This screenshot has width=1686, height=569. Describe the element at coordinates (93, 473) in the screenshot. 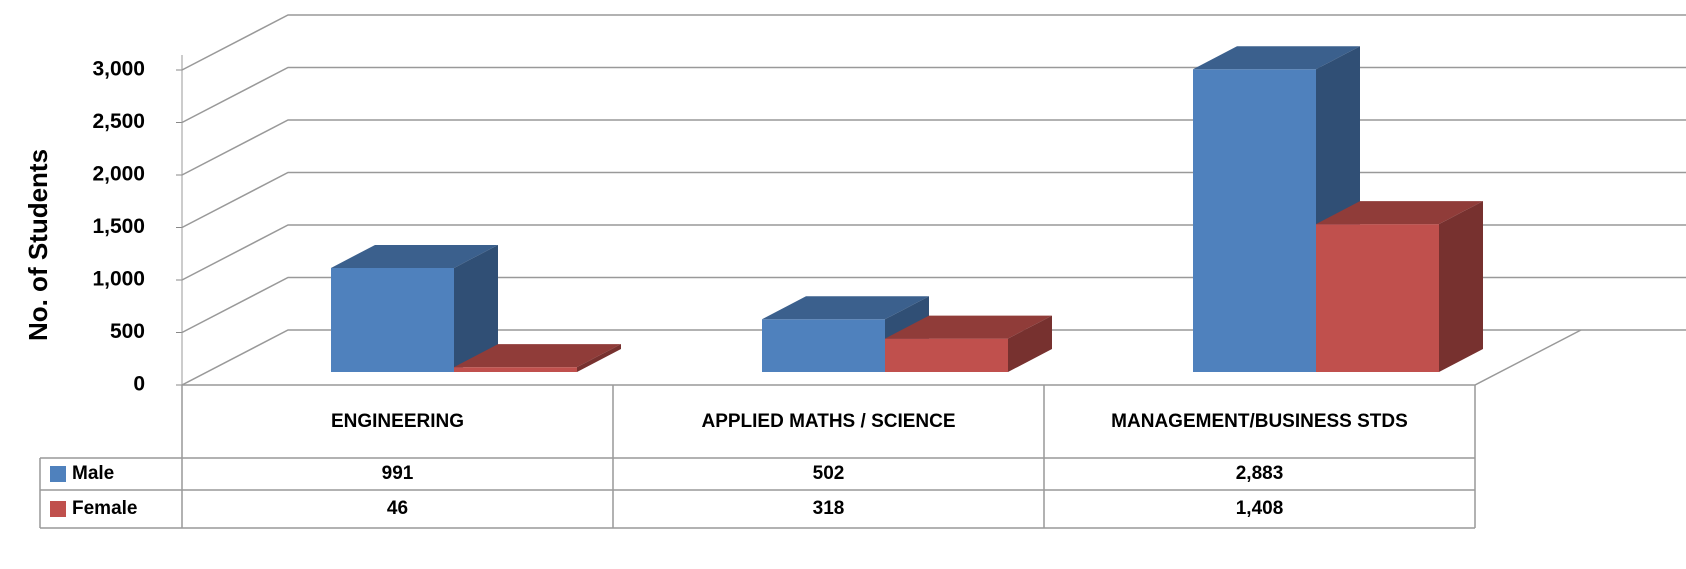

I see `legend-label: Male` at that location.